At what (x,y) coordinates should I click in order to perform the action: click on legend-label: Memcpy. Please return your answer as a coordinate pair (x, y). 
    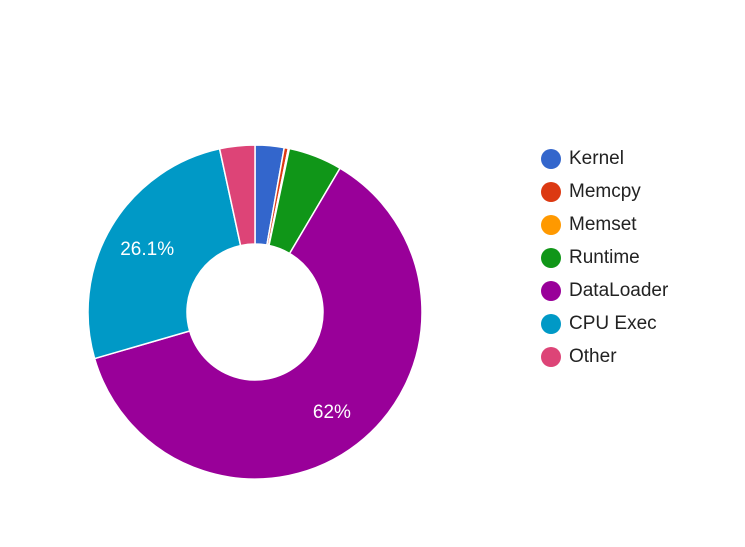
    Looking at the image, I should click on (605, 191).